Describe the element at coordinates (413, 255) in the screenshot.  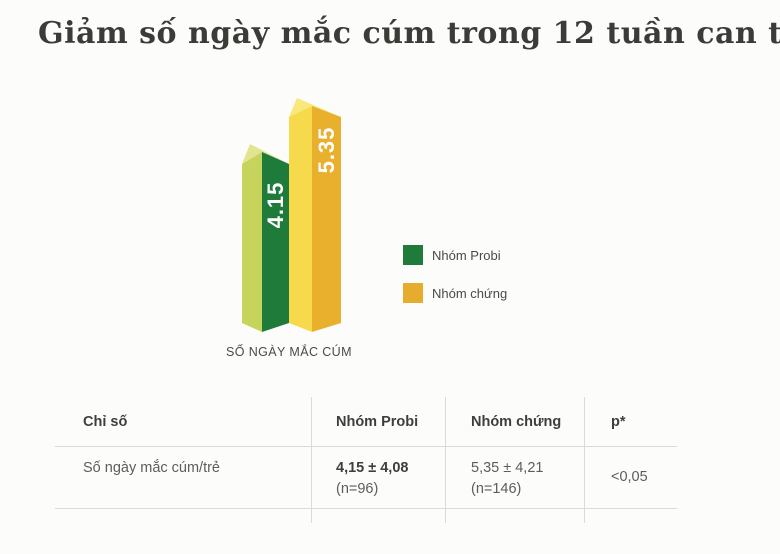
I see `legend-swatch-probi` at that location.